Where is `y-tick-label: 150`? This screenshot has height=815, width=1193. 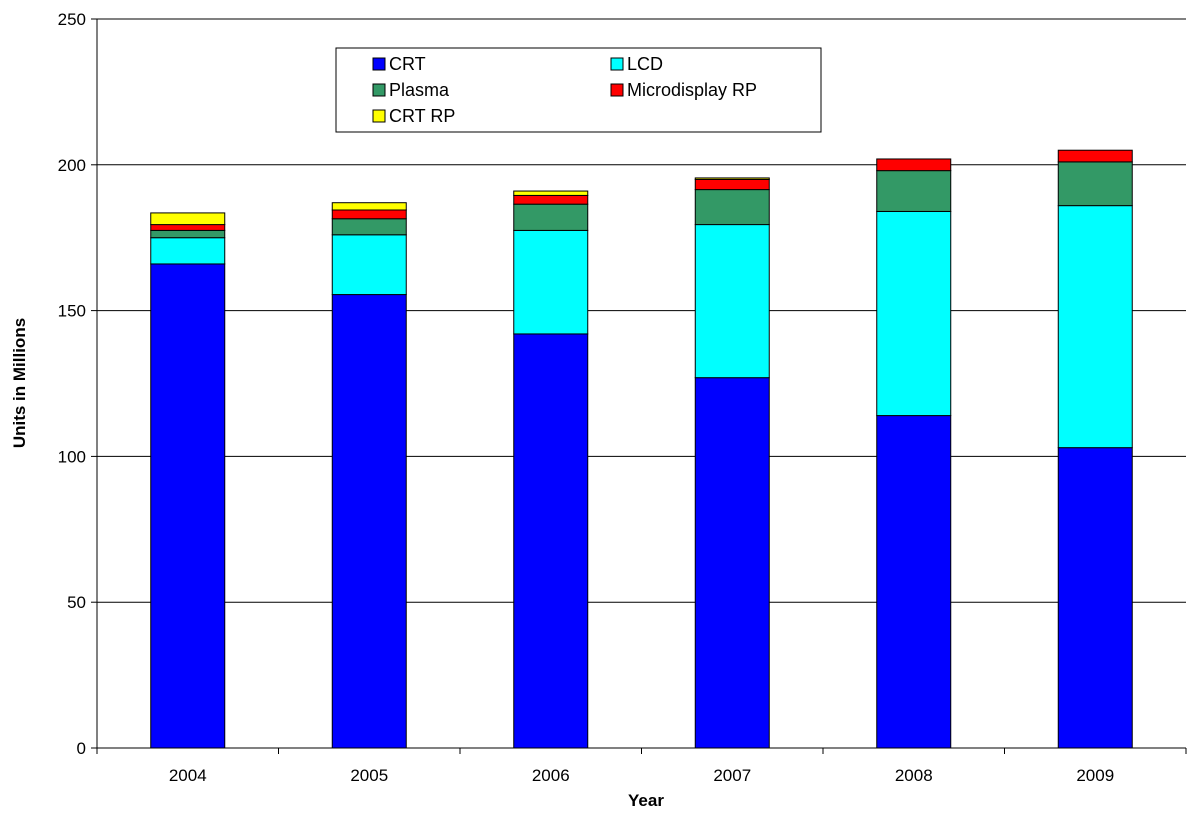
y-tick-label: 150 is located at coordinates (72, 311).